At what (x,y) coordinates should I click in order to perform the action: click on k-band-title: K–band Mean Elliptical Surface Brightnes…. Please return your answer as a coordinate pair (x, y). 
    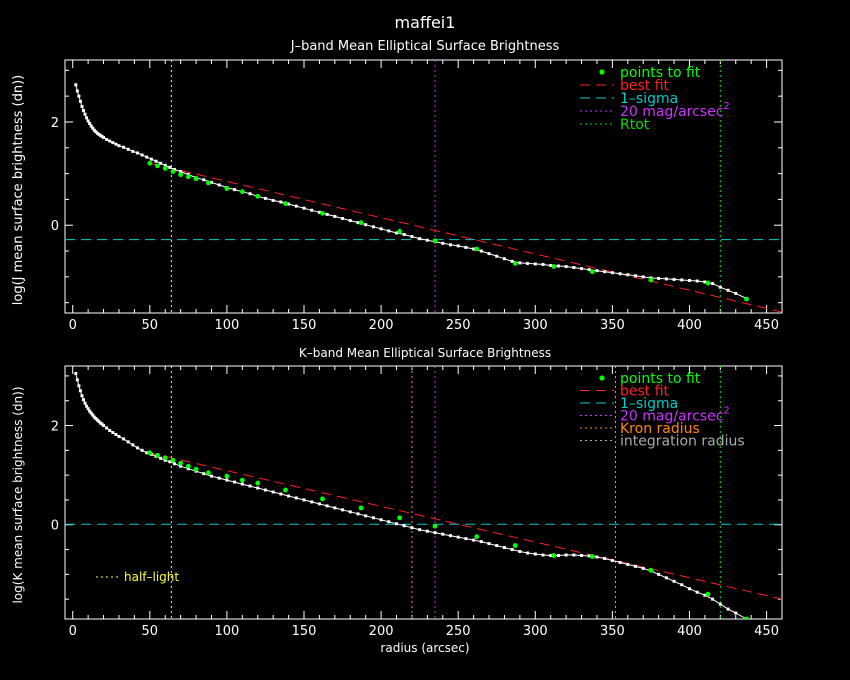
    Looking at the image, I should click on (425, 353).